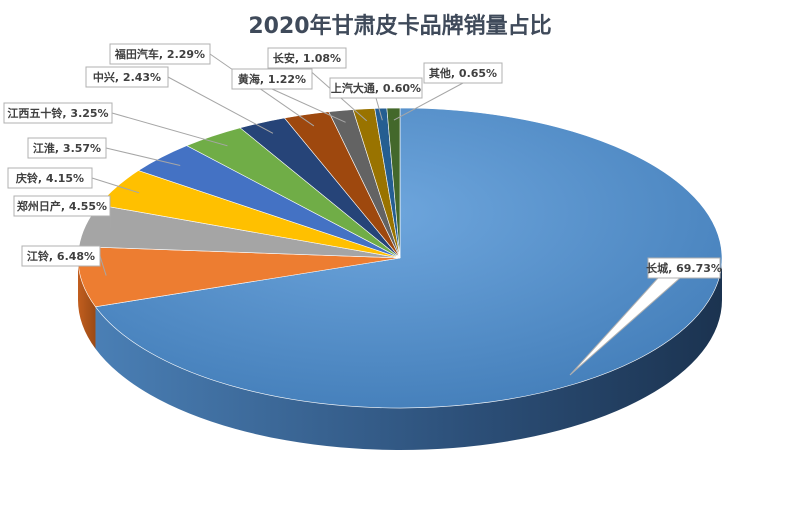 The image size is (800, 506). I want to click on data-label-1: 长城, 69.73%, so click(684, 268).